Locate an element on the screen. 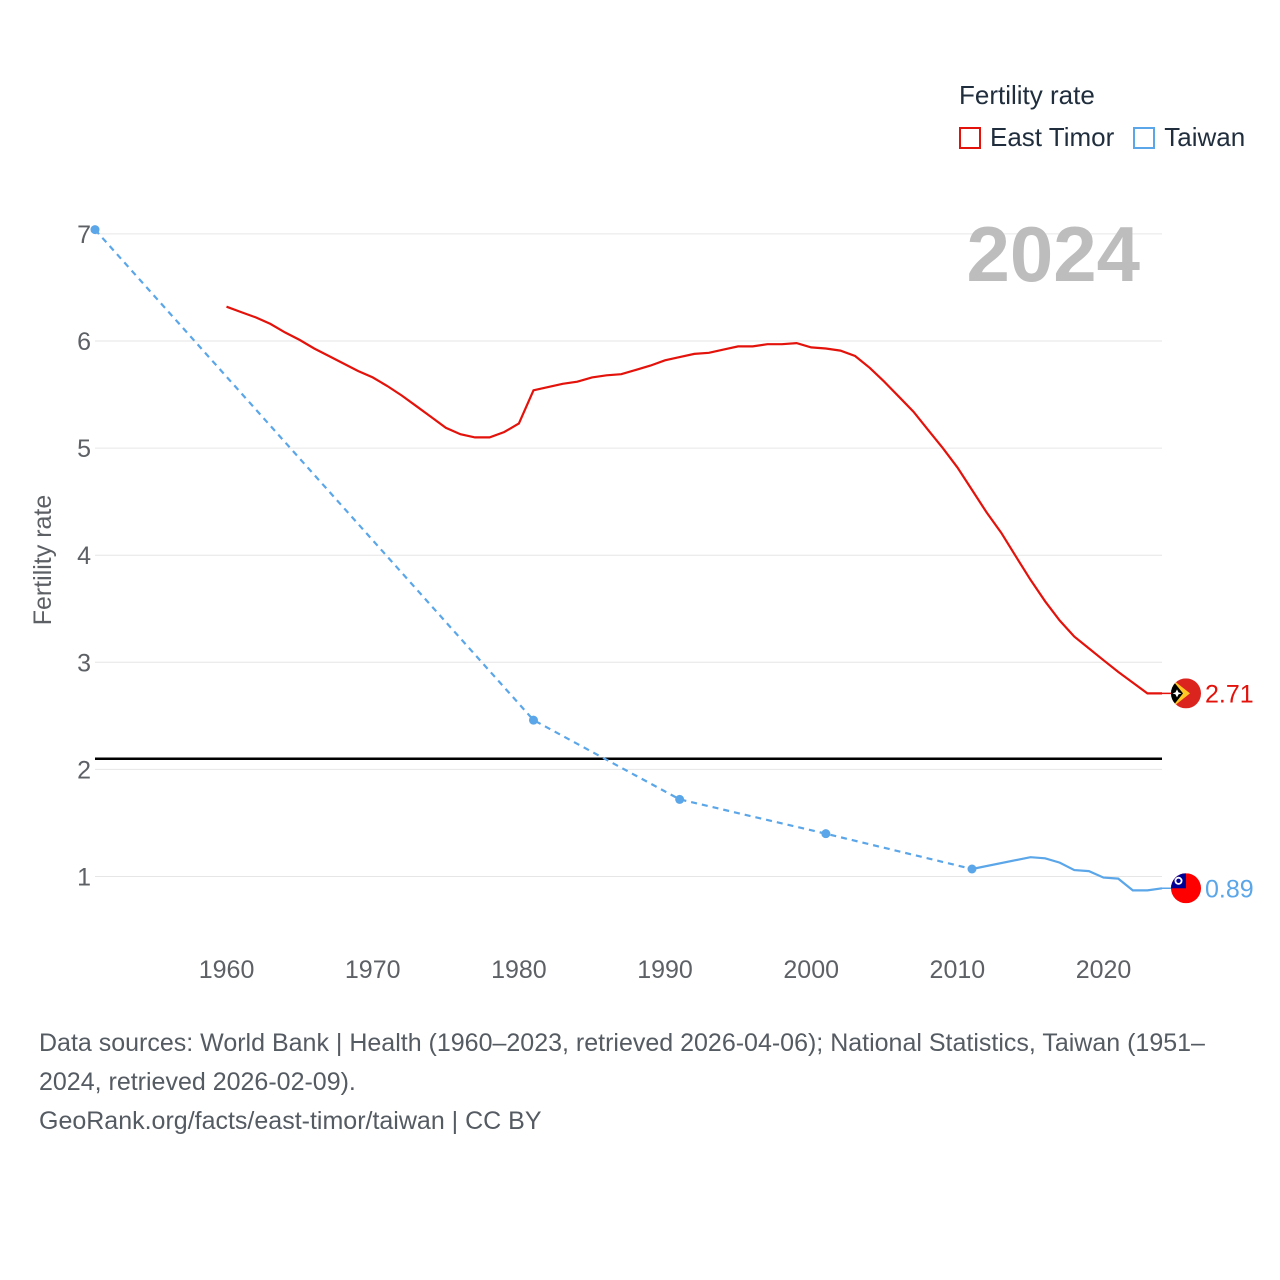 This screenshot has width=1280, height=1280. legend-item-east-timor: East Timor is located at coordinates (1036, 137).